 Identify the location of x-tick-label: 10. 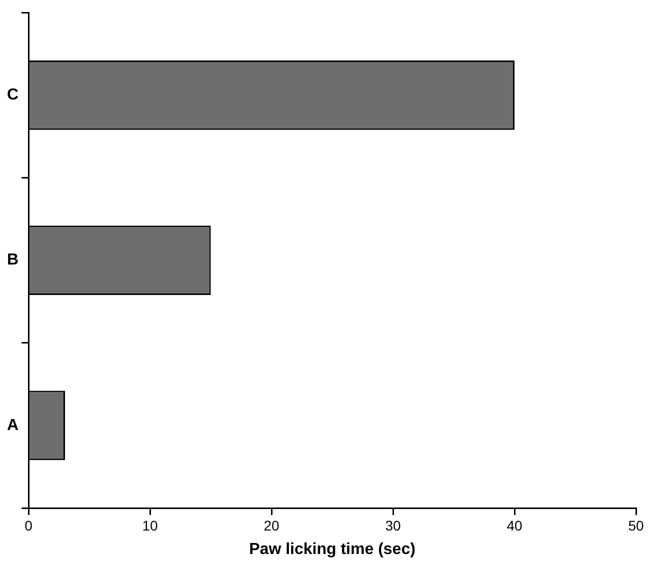
(150, 525).